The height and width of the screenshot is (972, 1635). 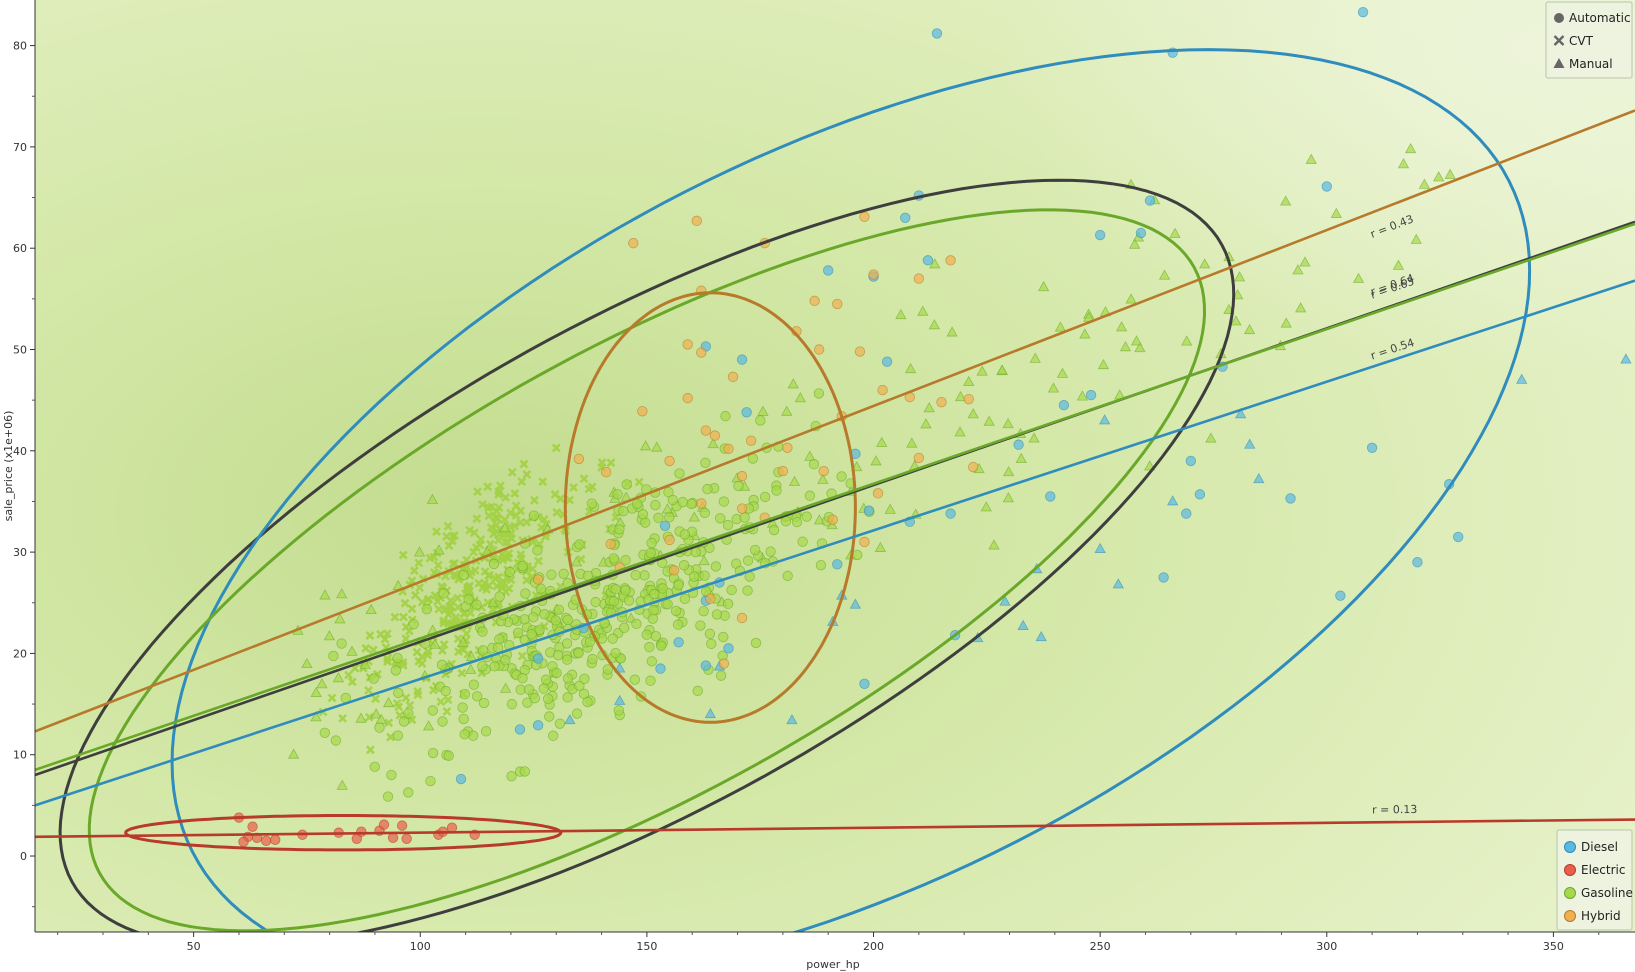 I want to click on y-tick-label: 60, so click(x=20, y=248).